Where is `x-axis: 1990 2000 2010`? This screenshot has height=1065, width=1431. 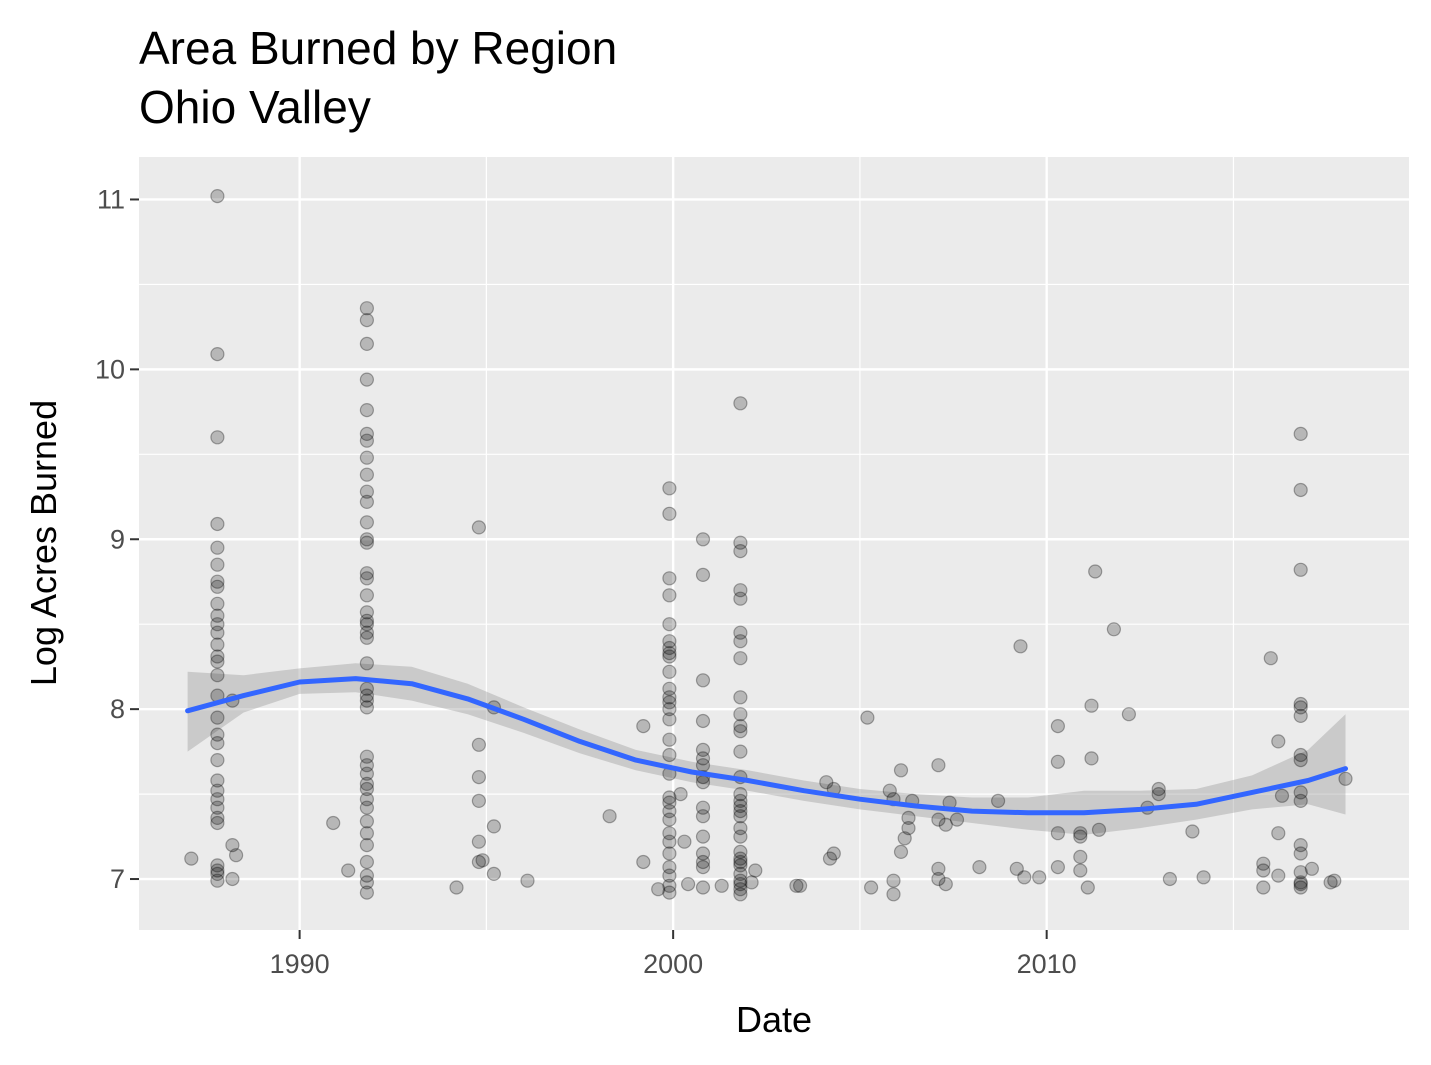
x-axis: 1990 2000 2010 is located at coordinates (673, 954).